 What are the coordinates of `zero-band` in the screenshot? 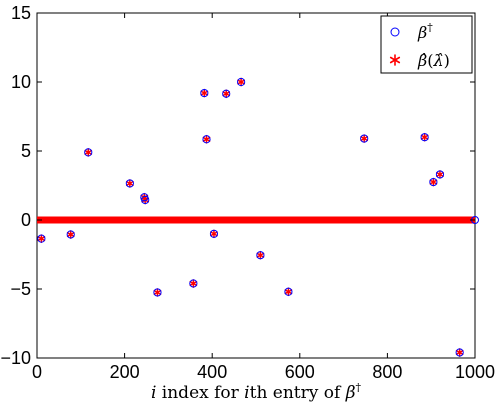 It's located at (258, 220).